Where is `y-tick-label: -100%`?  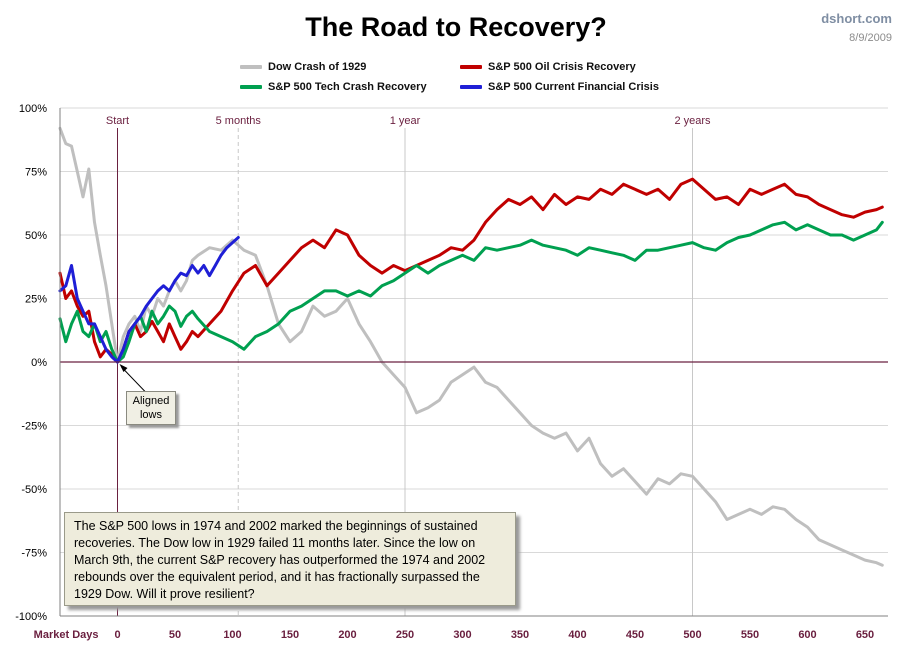
y-tick-label: -100% is located at coordinates (31, 617).